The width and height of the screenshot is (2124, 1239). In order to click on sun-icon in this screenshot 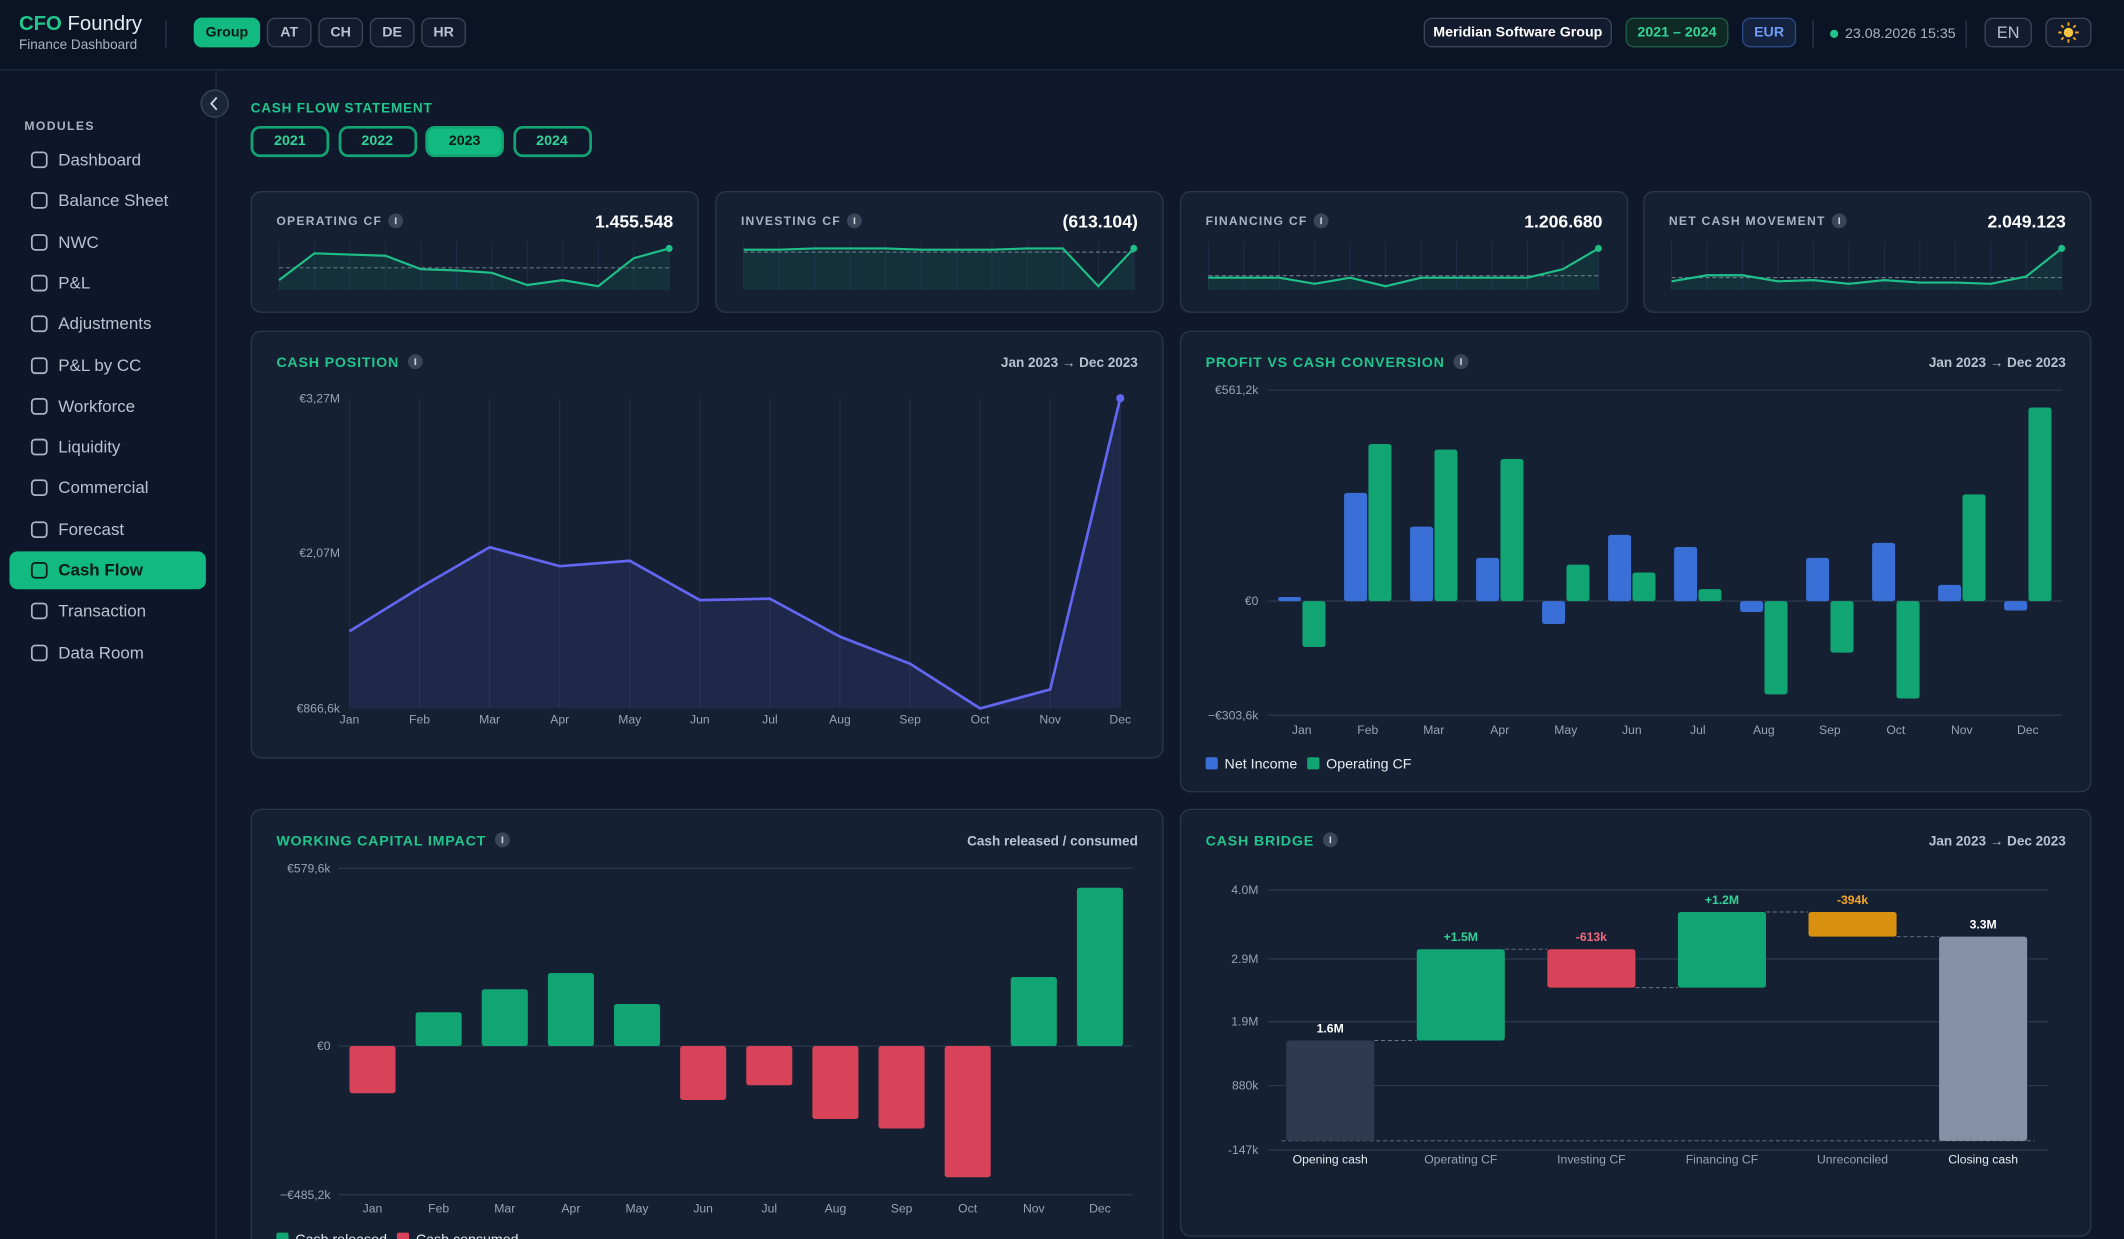, I will do `click(2068, 32)`.